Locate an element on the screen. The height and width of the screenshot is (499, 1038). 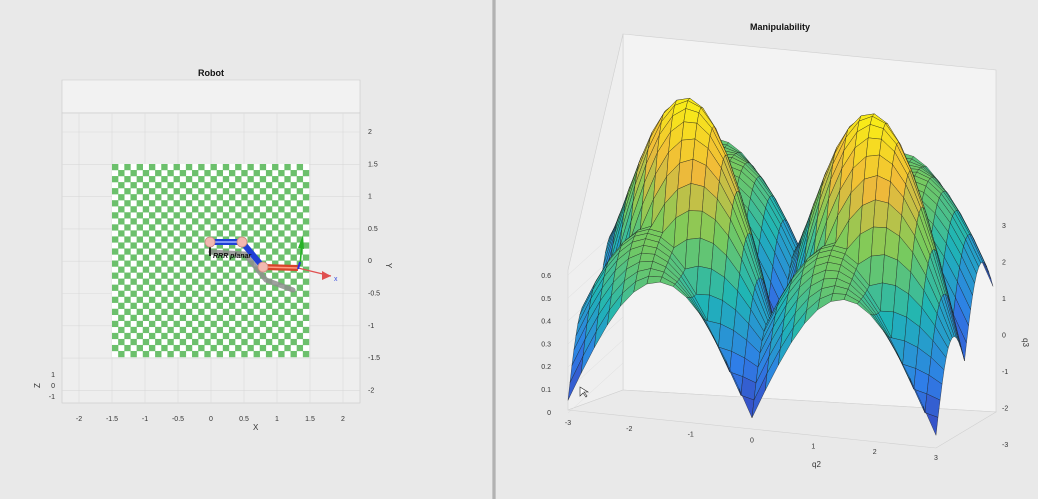
x-tick-label: 1 is located at coordinates (277, 419).